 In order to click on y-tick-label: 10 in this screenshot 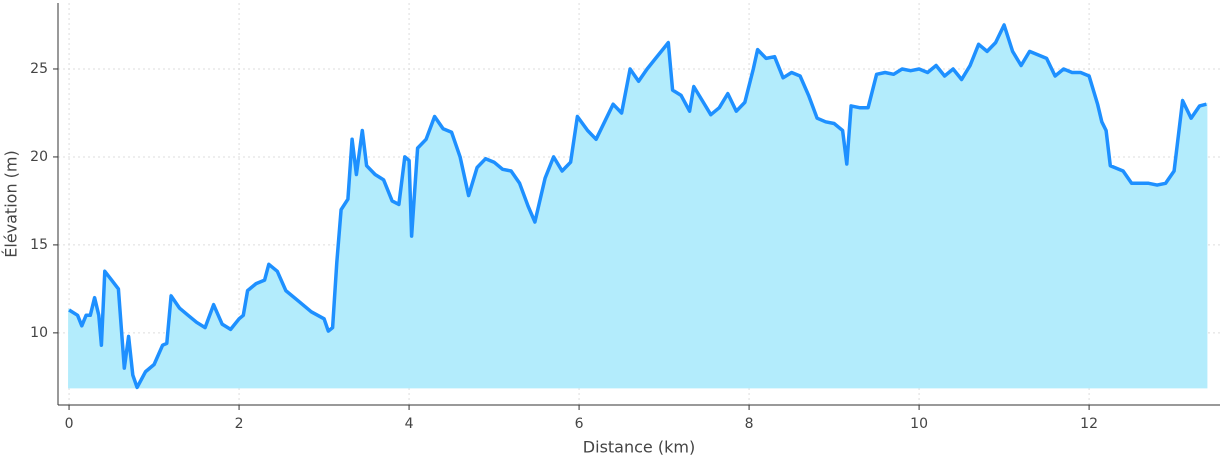, I will do `click(39, 333)`.